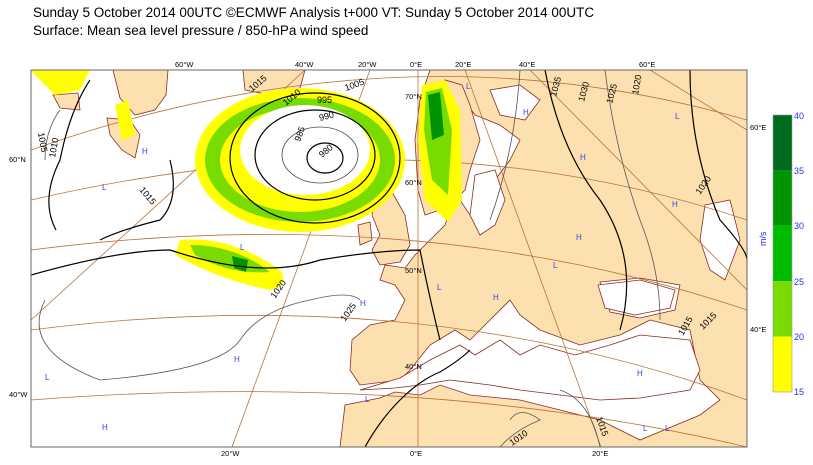 The height and width of the screenshot is (465, 813). Describe the element at coordinates (413, 96) in the screenshot. I see `lat-label: 70°N` at that location.